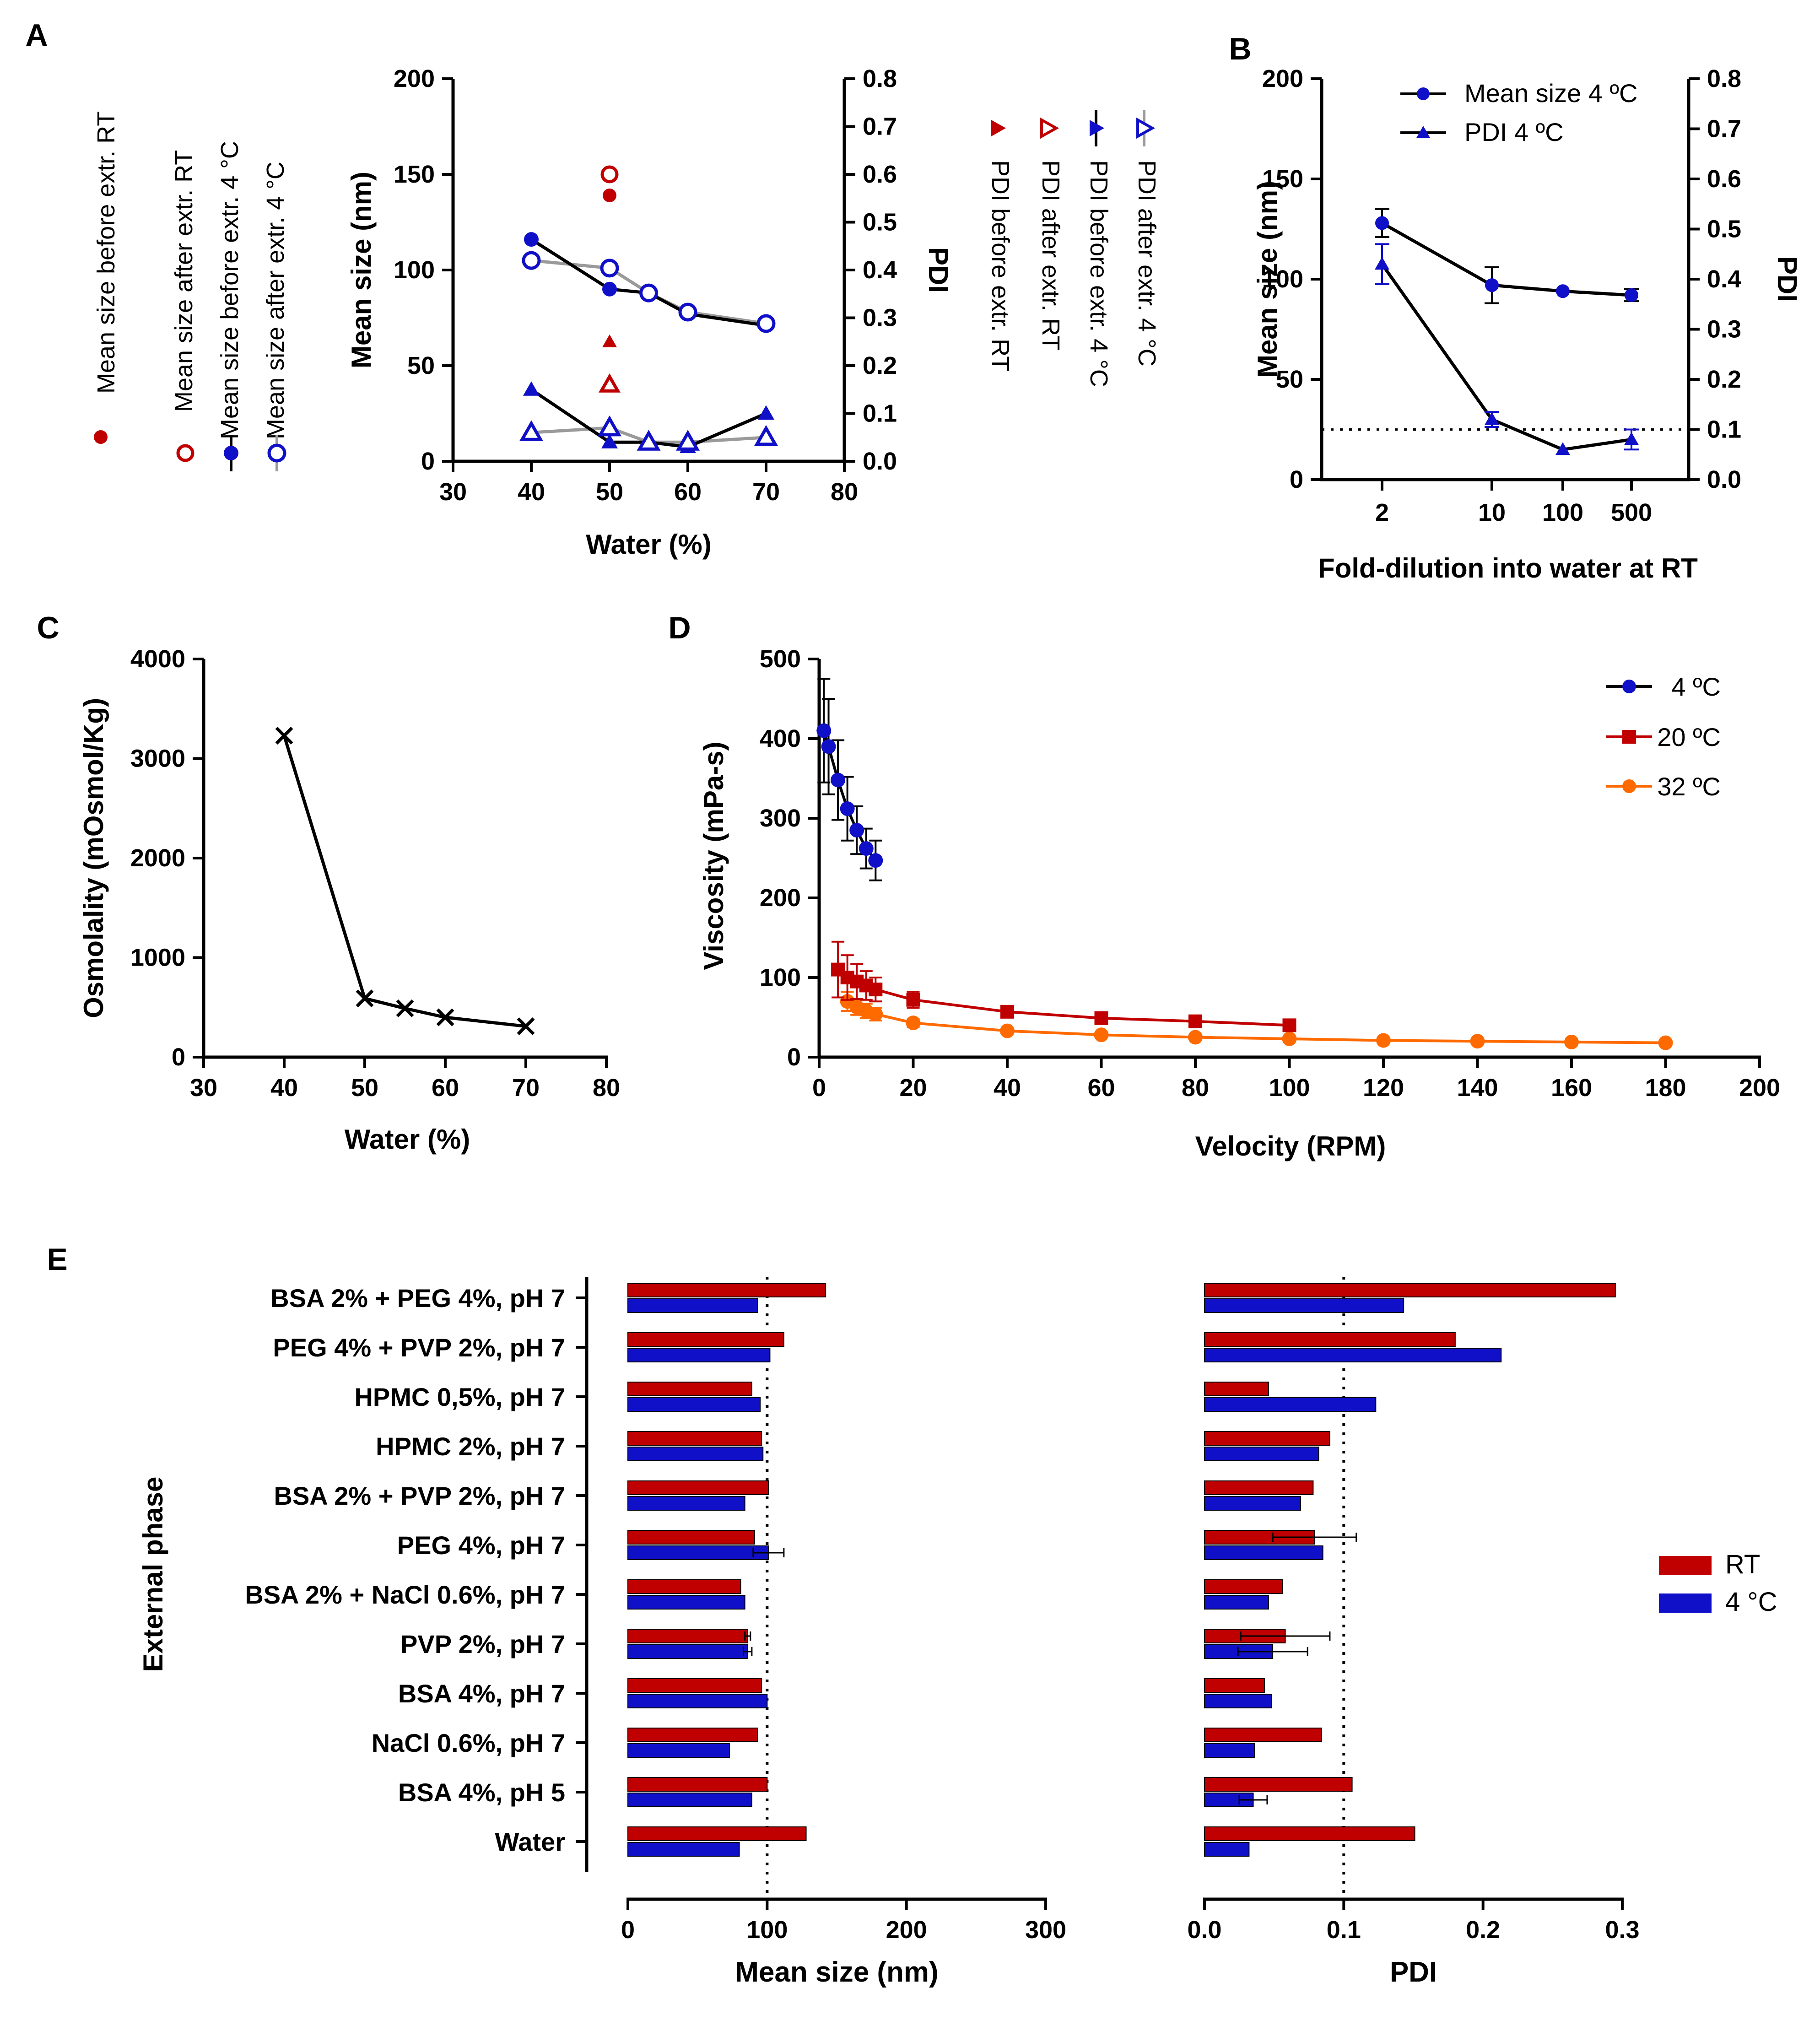 This screenshot has width=1820, height=2031. I want to click on x-stroke, so click(405, 1008).